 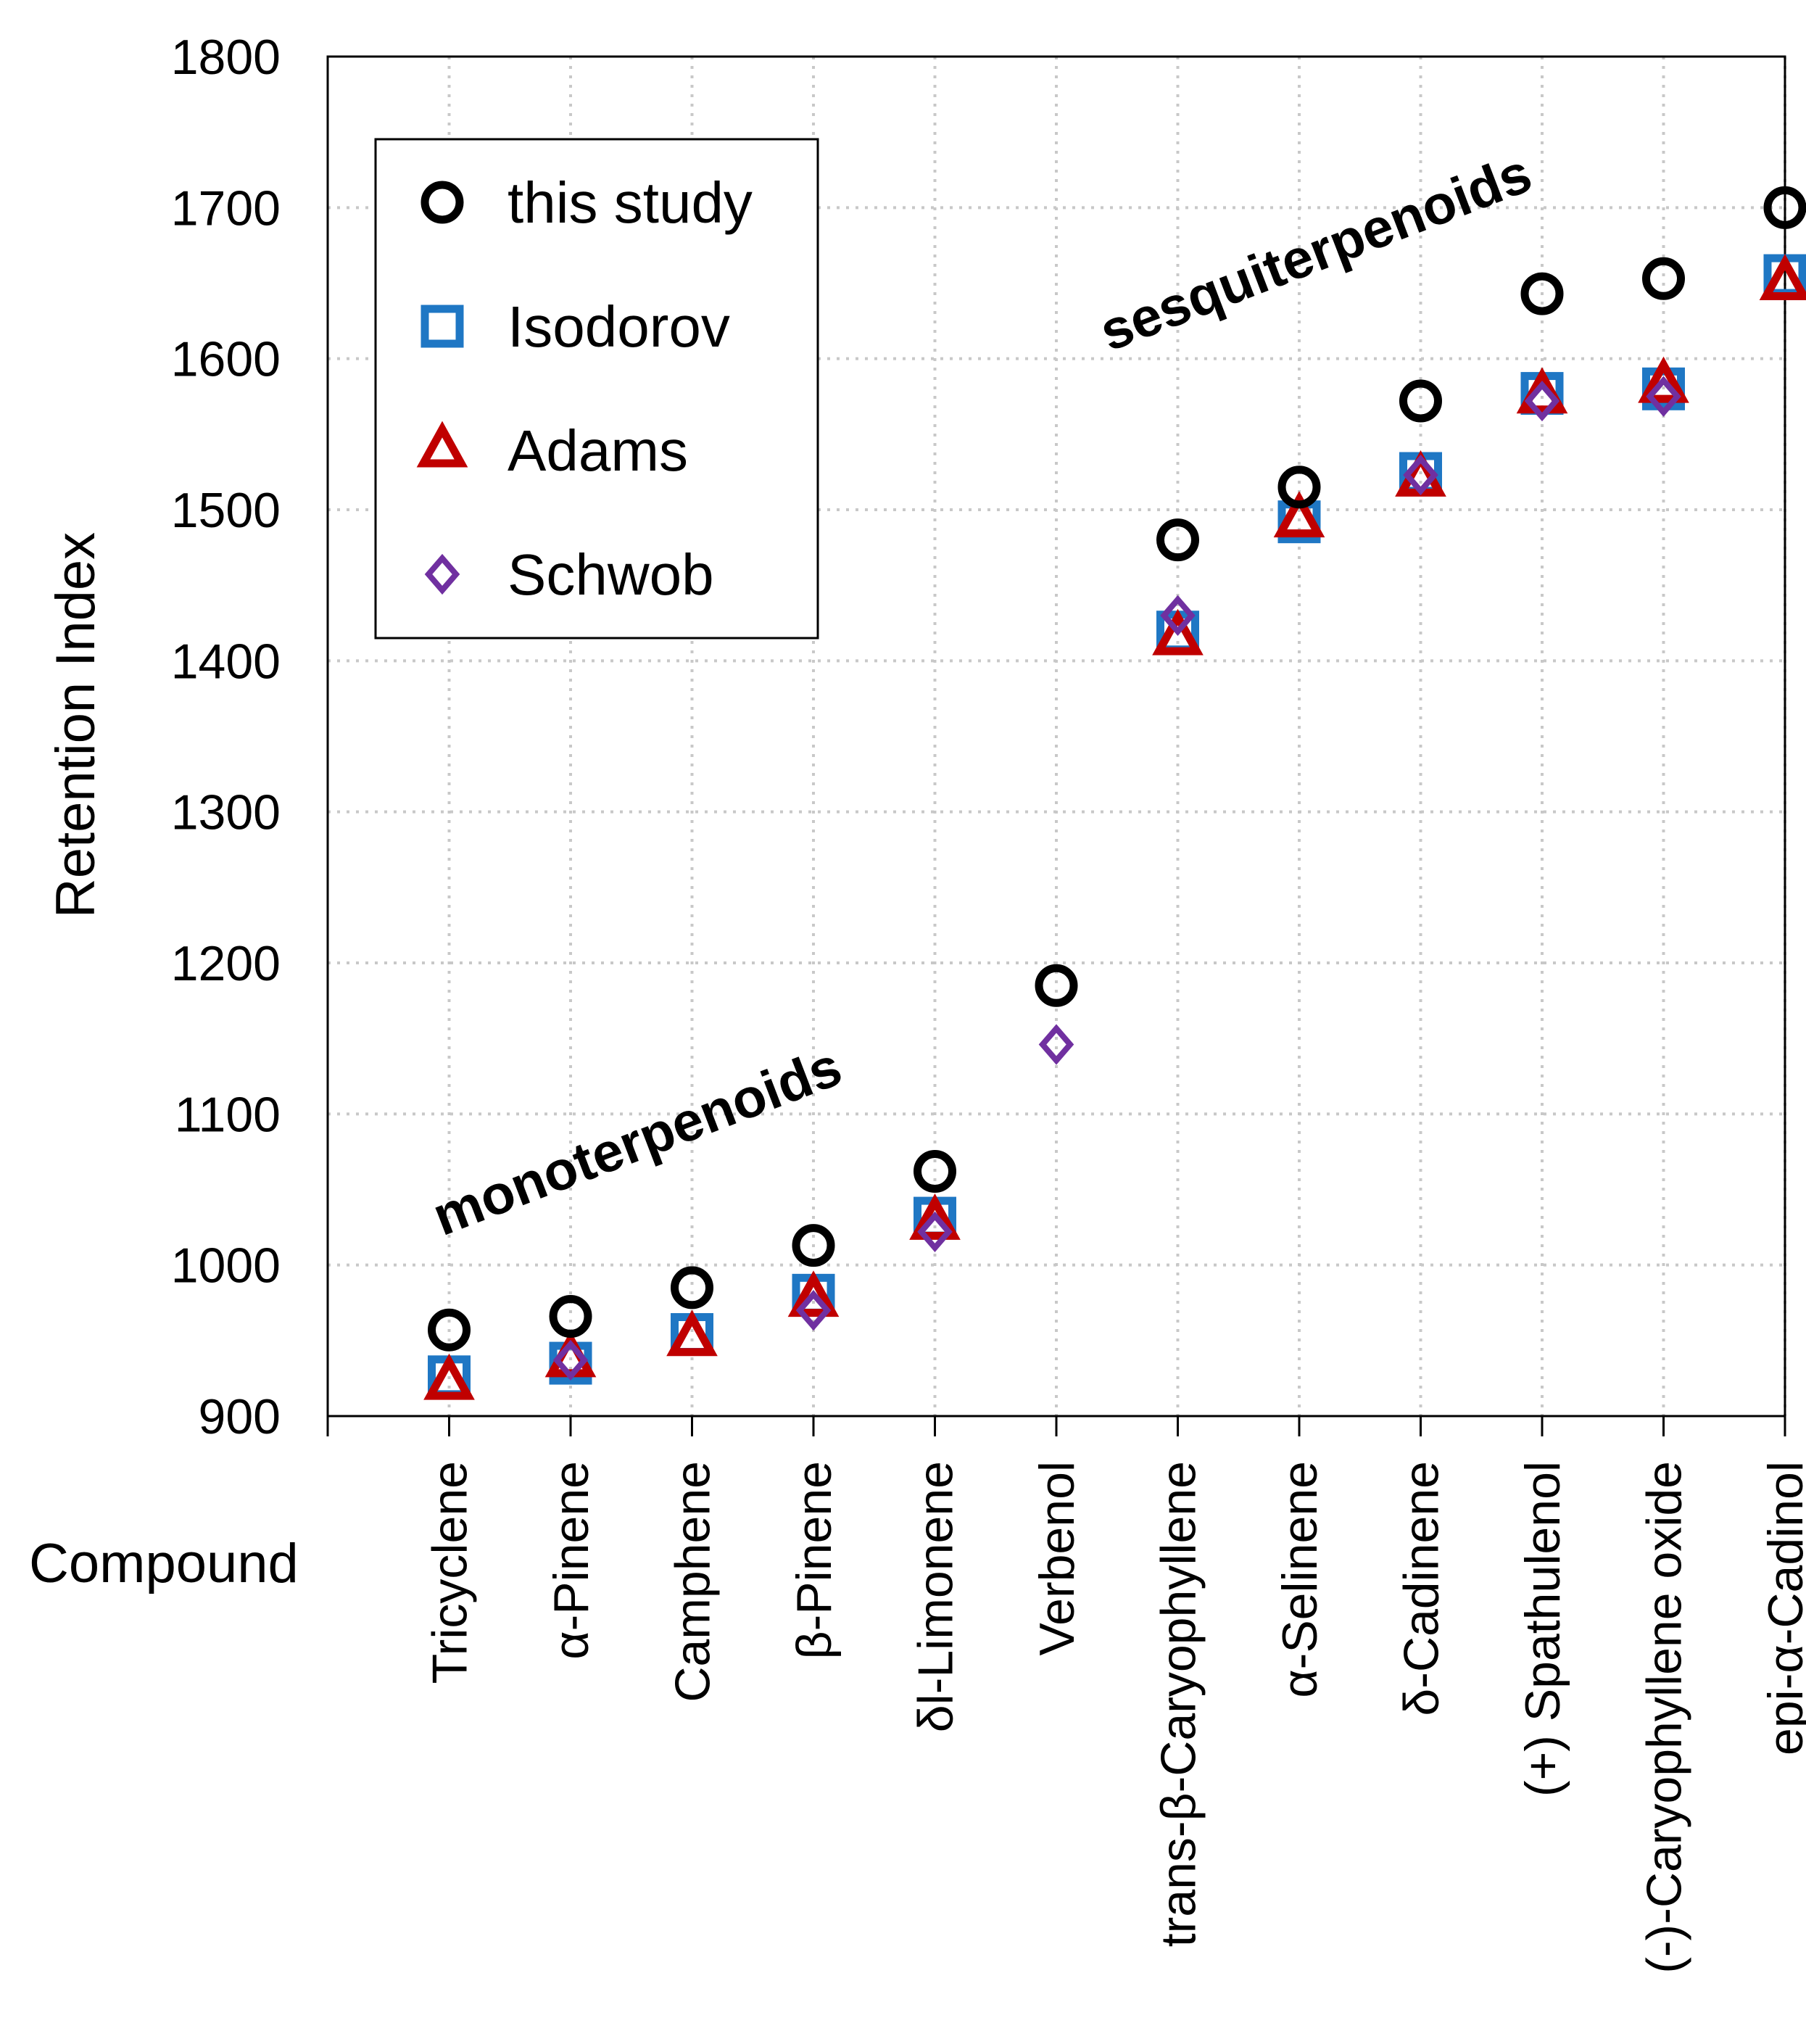 I want to click on legend-marker-schwob, so click(x=442, y=574).